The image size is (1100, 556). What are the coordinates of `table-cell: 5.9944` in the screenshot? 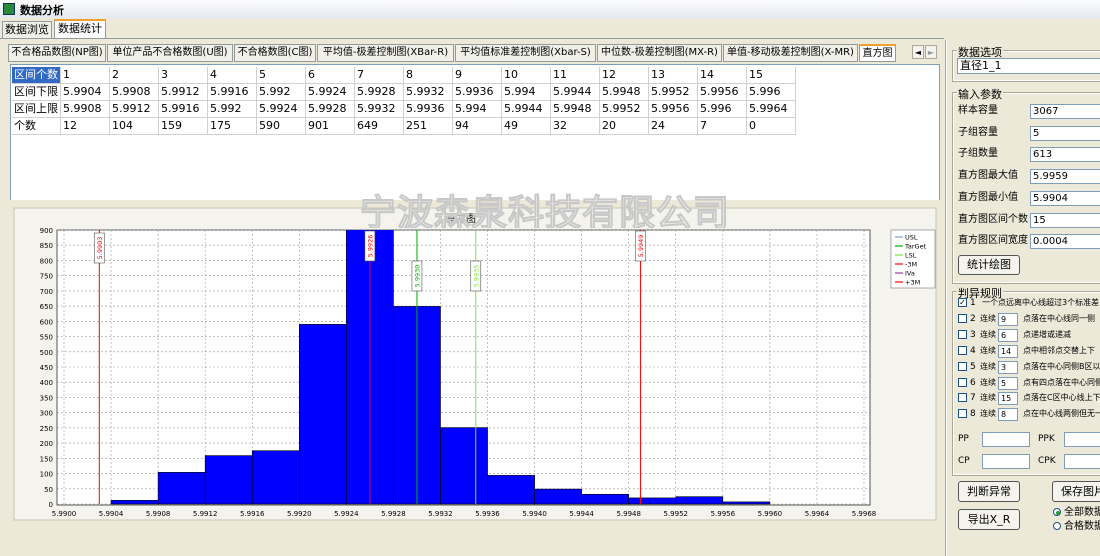 It's located at (526, 109).